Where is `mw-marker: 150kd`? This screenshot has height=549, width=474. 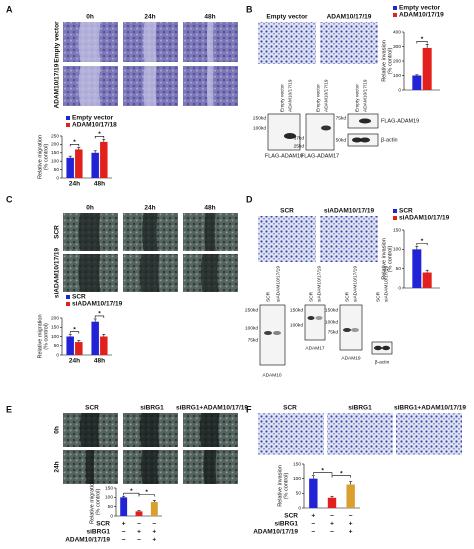
mw-marker: 150kd is located at coordinates (296, 310).